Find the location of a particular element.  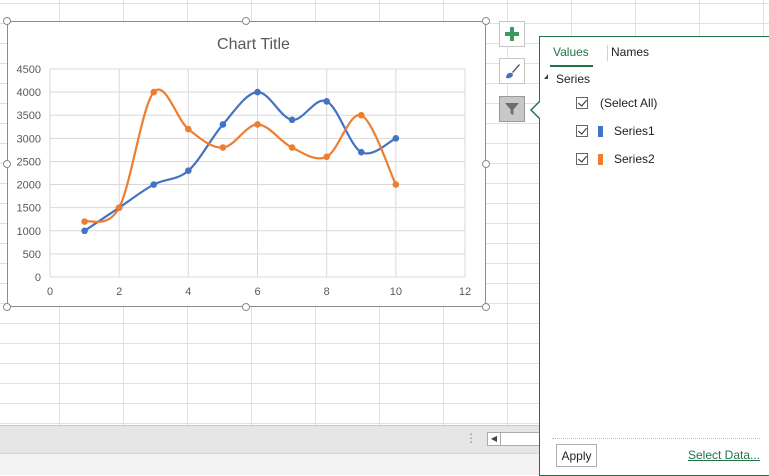

resize-handle-right is located at coordinates (486, 164).